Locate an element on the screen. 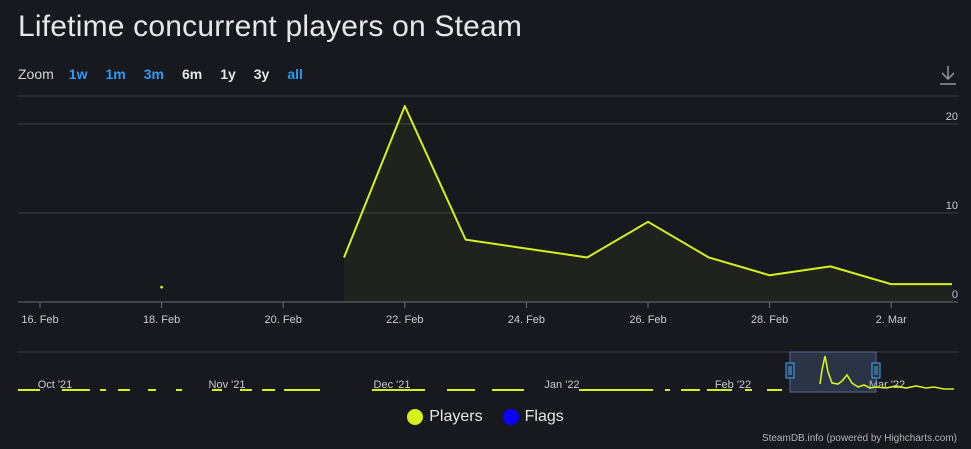  legend-players-label: Players is located at coordinates (456, 416).